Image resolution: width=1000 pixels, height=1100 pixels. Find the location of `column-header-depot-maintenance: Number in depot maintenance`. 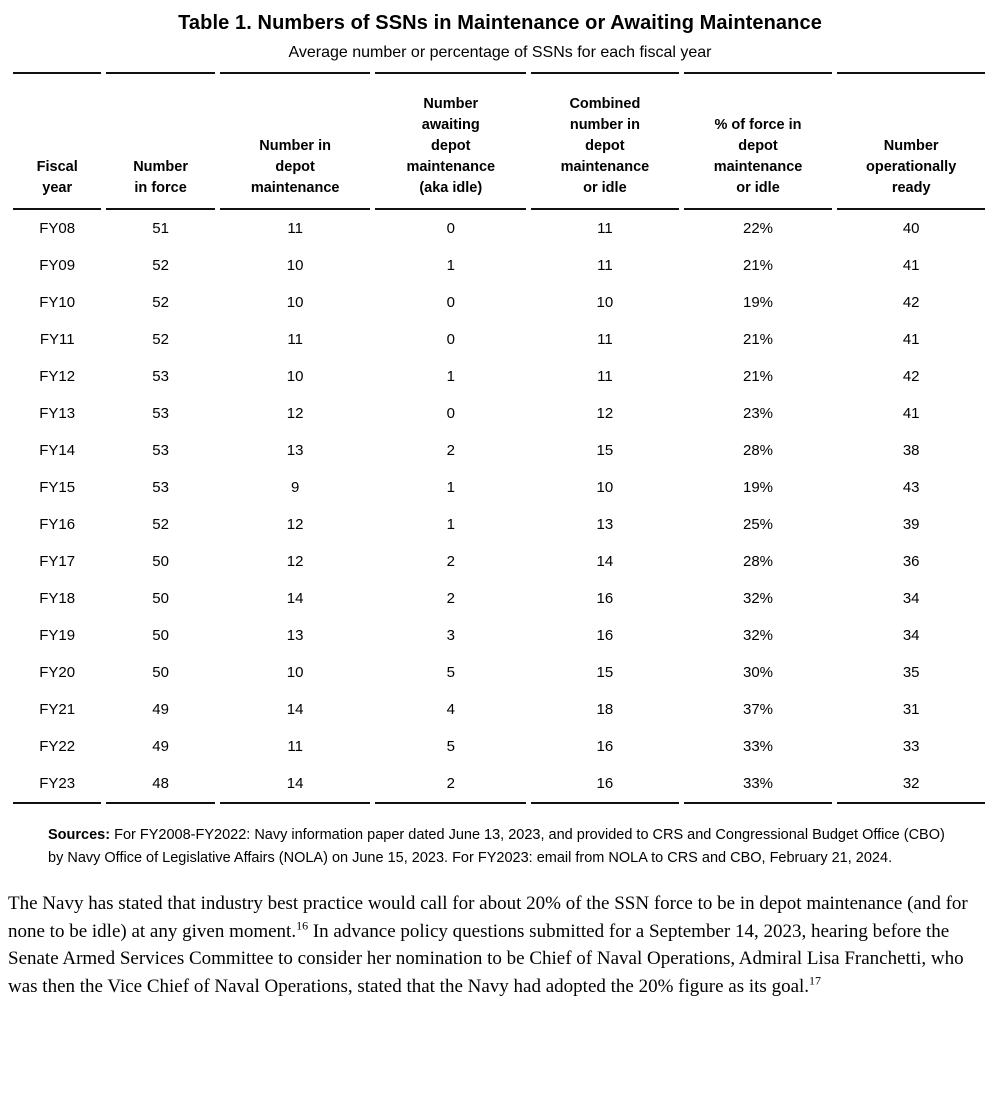

column-header-depot-maintenance: Number in depot maintenance is located at coordinates (295, 141).